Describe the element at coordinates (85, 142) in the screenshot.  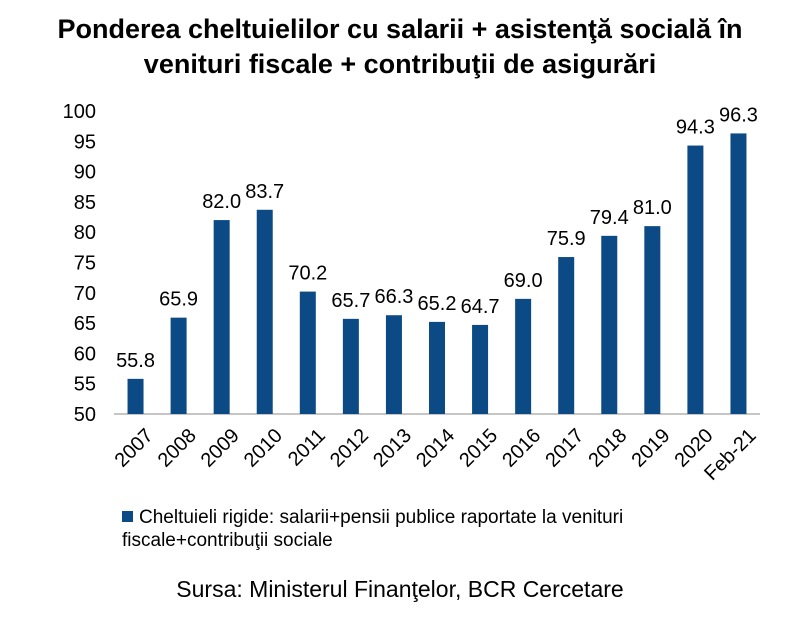
I see `y-tick-label: 95` at that location.